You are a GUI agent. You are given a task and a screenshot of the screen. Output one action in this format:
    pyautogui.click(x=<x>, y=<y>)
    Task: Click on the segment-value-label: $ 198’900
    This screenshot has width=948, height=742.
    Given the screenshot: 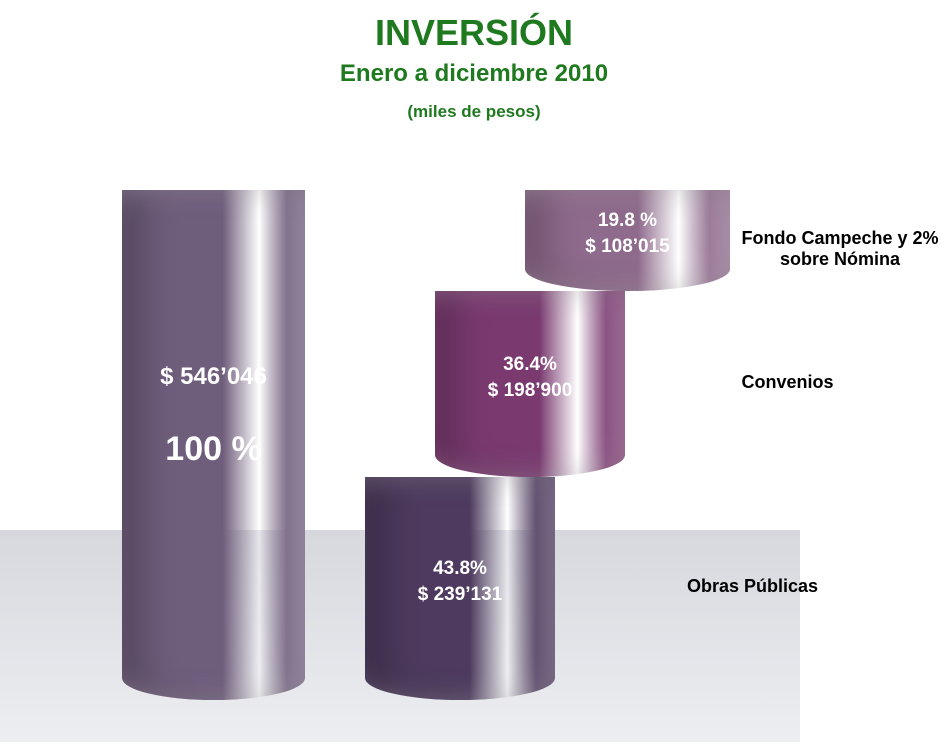 What is the action you would take?
    pyautogui.click(x=530, y=390)
    